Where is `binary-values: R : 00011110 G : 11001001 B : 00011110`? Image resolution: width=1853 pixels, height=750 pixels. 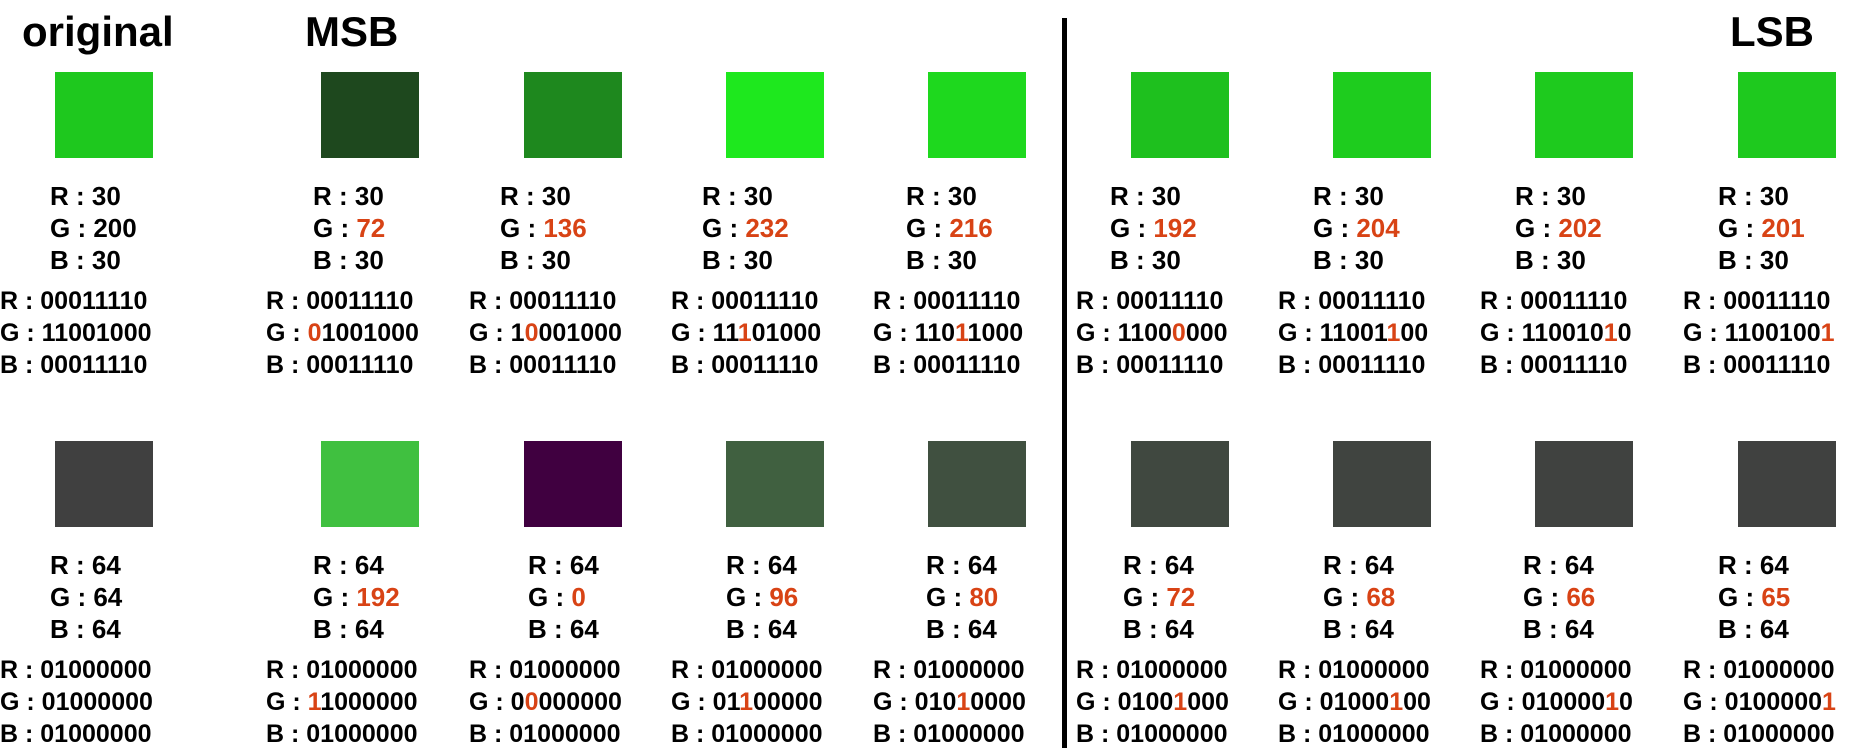 binary-values: R : 00011110 G : 11001001 B : 00011110 is located at coordinates (1759, 333).